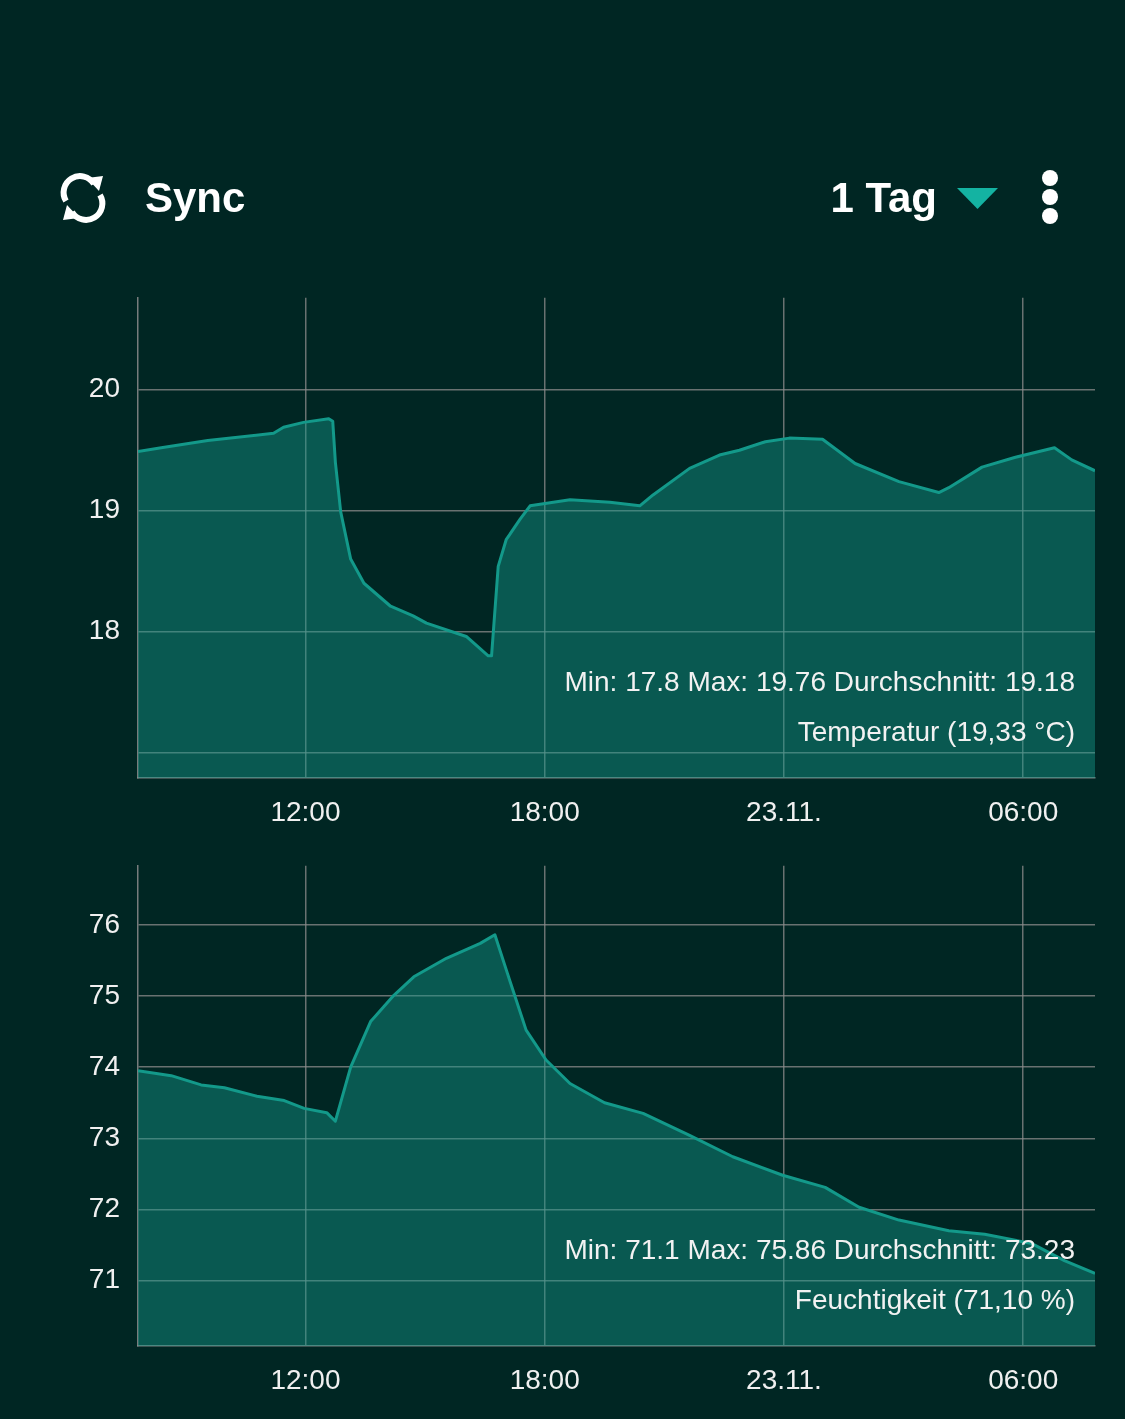 The image size is (1125, 1419). What do you see at coordinates (104, 388) in the screenshot?
I see `y-tick-label: 20` at bounding box center [104, 388].